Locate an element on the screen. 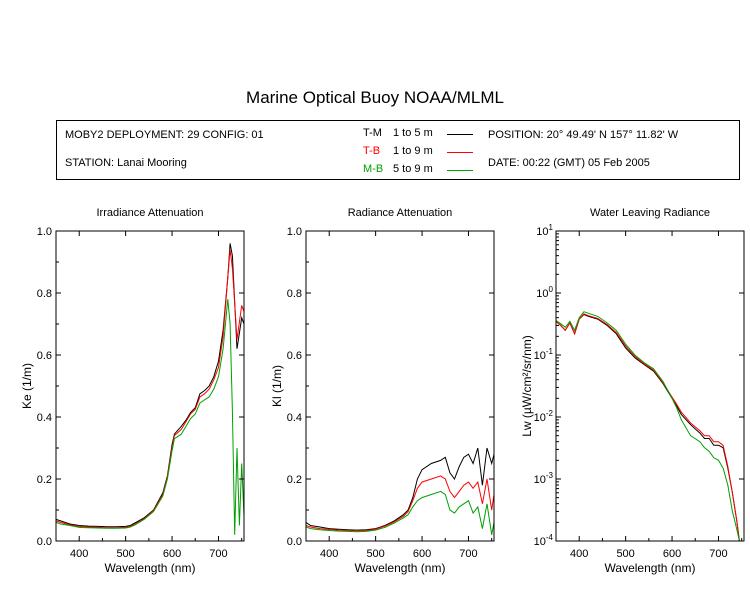 The height and width of the screenshot is (600, 750). y-tick-label: 10⁻¹ is located at coordinates (544, 354).